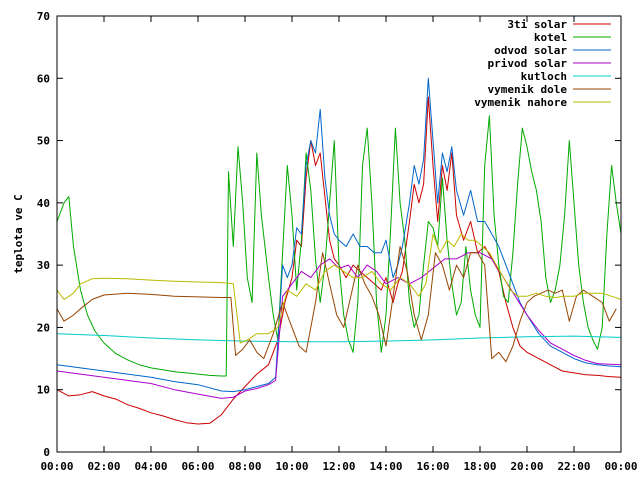  What do you see at coordinates (338, 466) in the screenshot?
I see `x-tick-label: 12:00` at bounding box center [338, 466].